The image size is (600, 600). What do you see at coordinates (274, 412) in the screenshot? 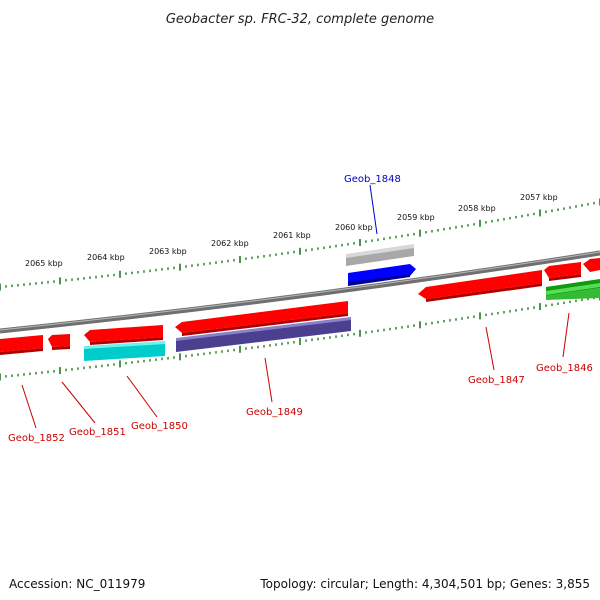
I see `gene-label: Geob_1849` at bounding box center [274, 412].